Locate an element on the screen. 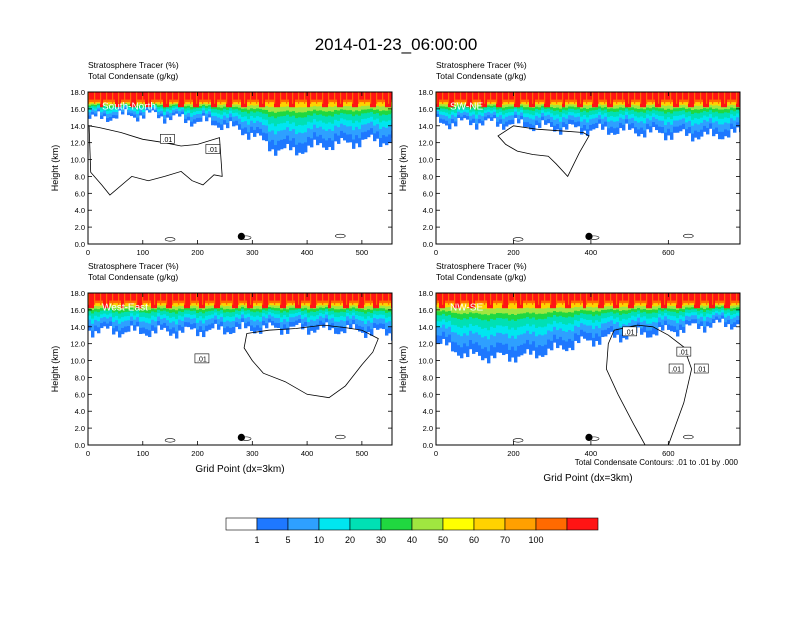 This screenshot has height=617, width=792. location-marker is located at coordinates (589, 437).